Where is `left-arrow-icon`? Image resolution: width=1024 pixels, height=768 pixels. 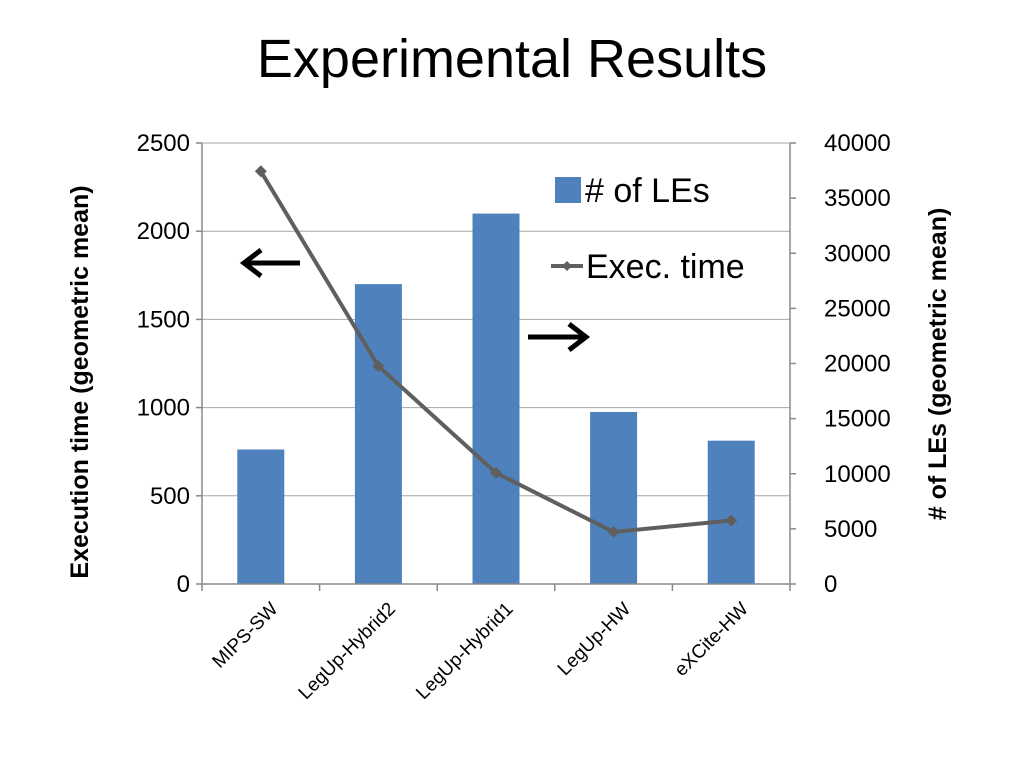 left-arrow-icon is located at coordinates (269, 263).